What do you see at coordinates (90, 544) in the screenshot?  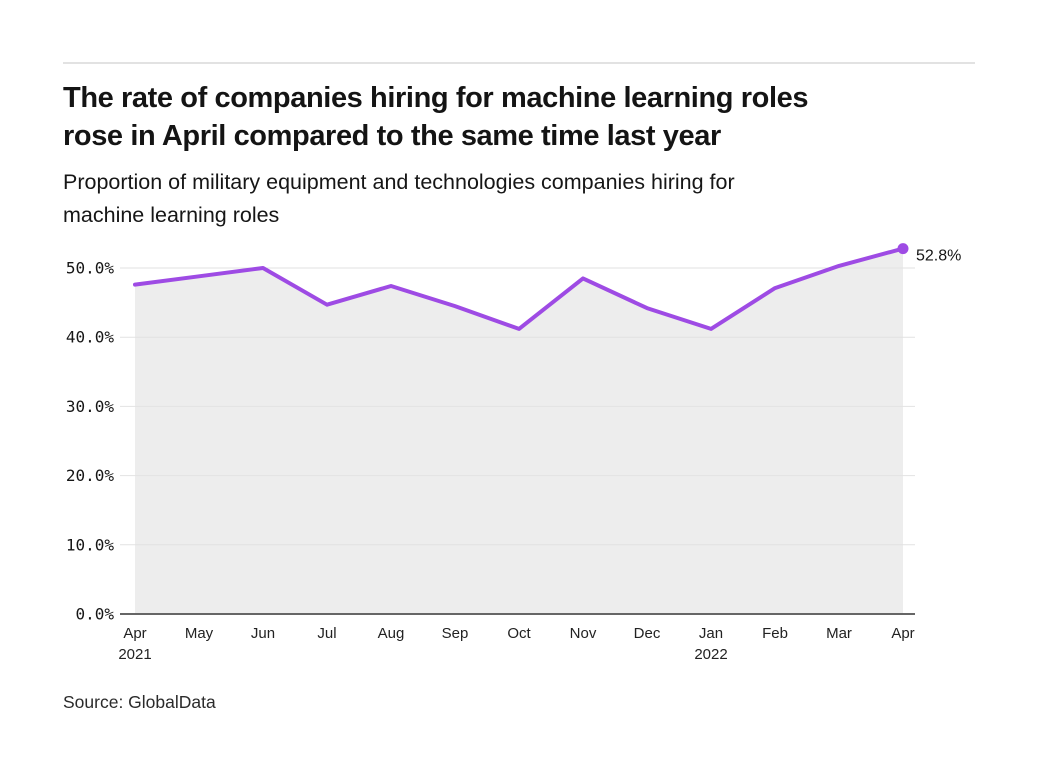 I see `y-axis-tick-label: 10.0%` at bounding box center [90, 544].